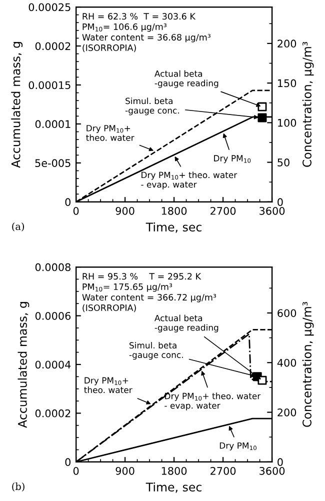 Image resolution: width=325 pixels, height=501 pixels. Describe the element at coordinates (53, 364) in the screenshot. I see `y-tick-label: 0.0004` at that location.